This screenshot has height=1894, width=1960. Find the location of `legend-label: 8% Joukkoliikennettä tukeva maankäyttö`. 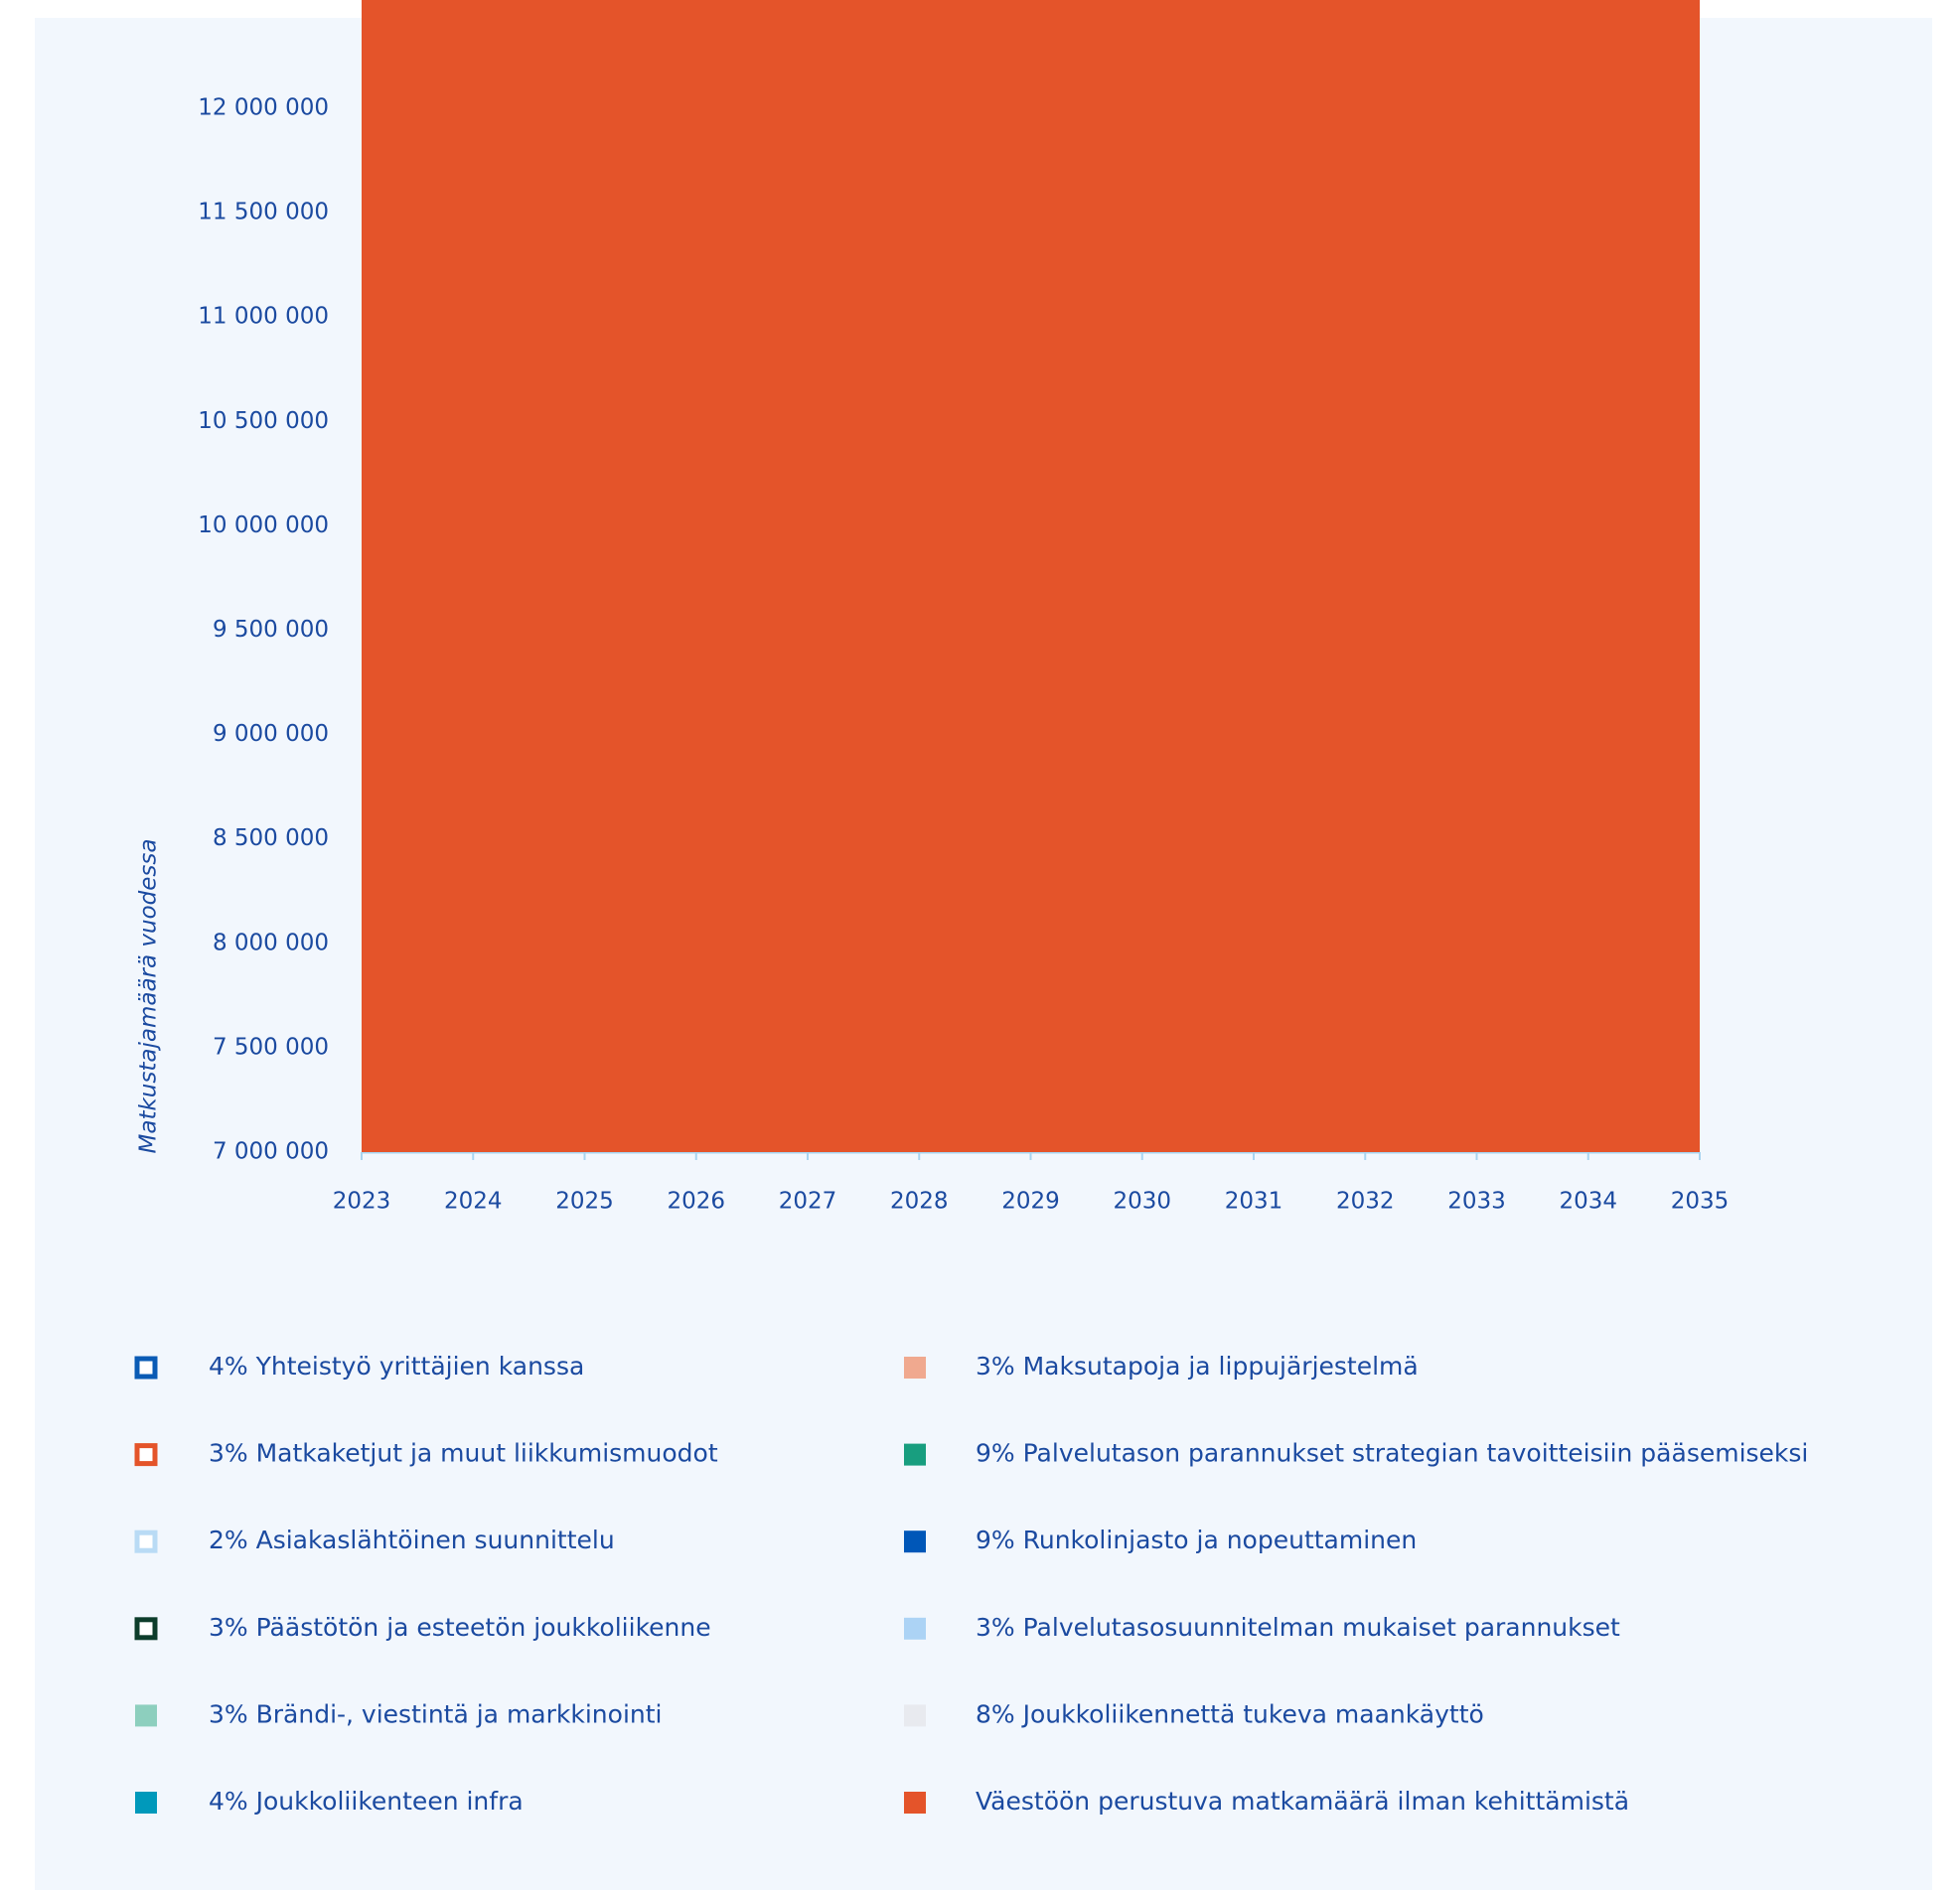

legend-label: 8% Joukkoliikennettä tukeva maankäyttö is located at coordinates (1230, 1713).